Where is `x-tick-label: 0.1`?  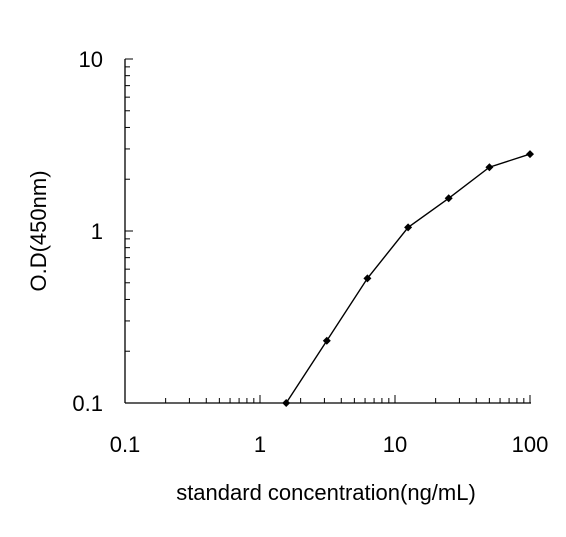
x-tick-label: 0.1 is located at coordinates (125, 444).